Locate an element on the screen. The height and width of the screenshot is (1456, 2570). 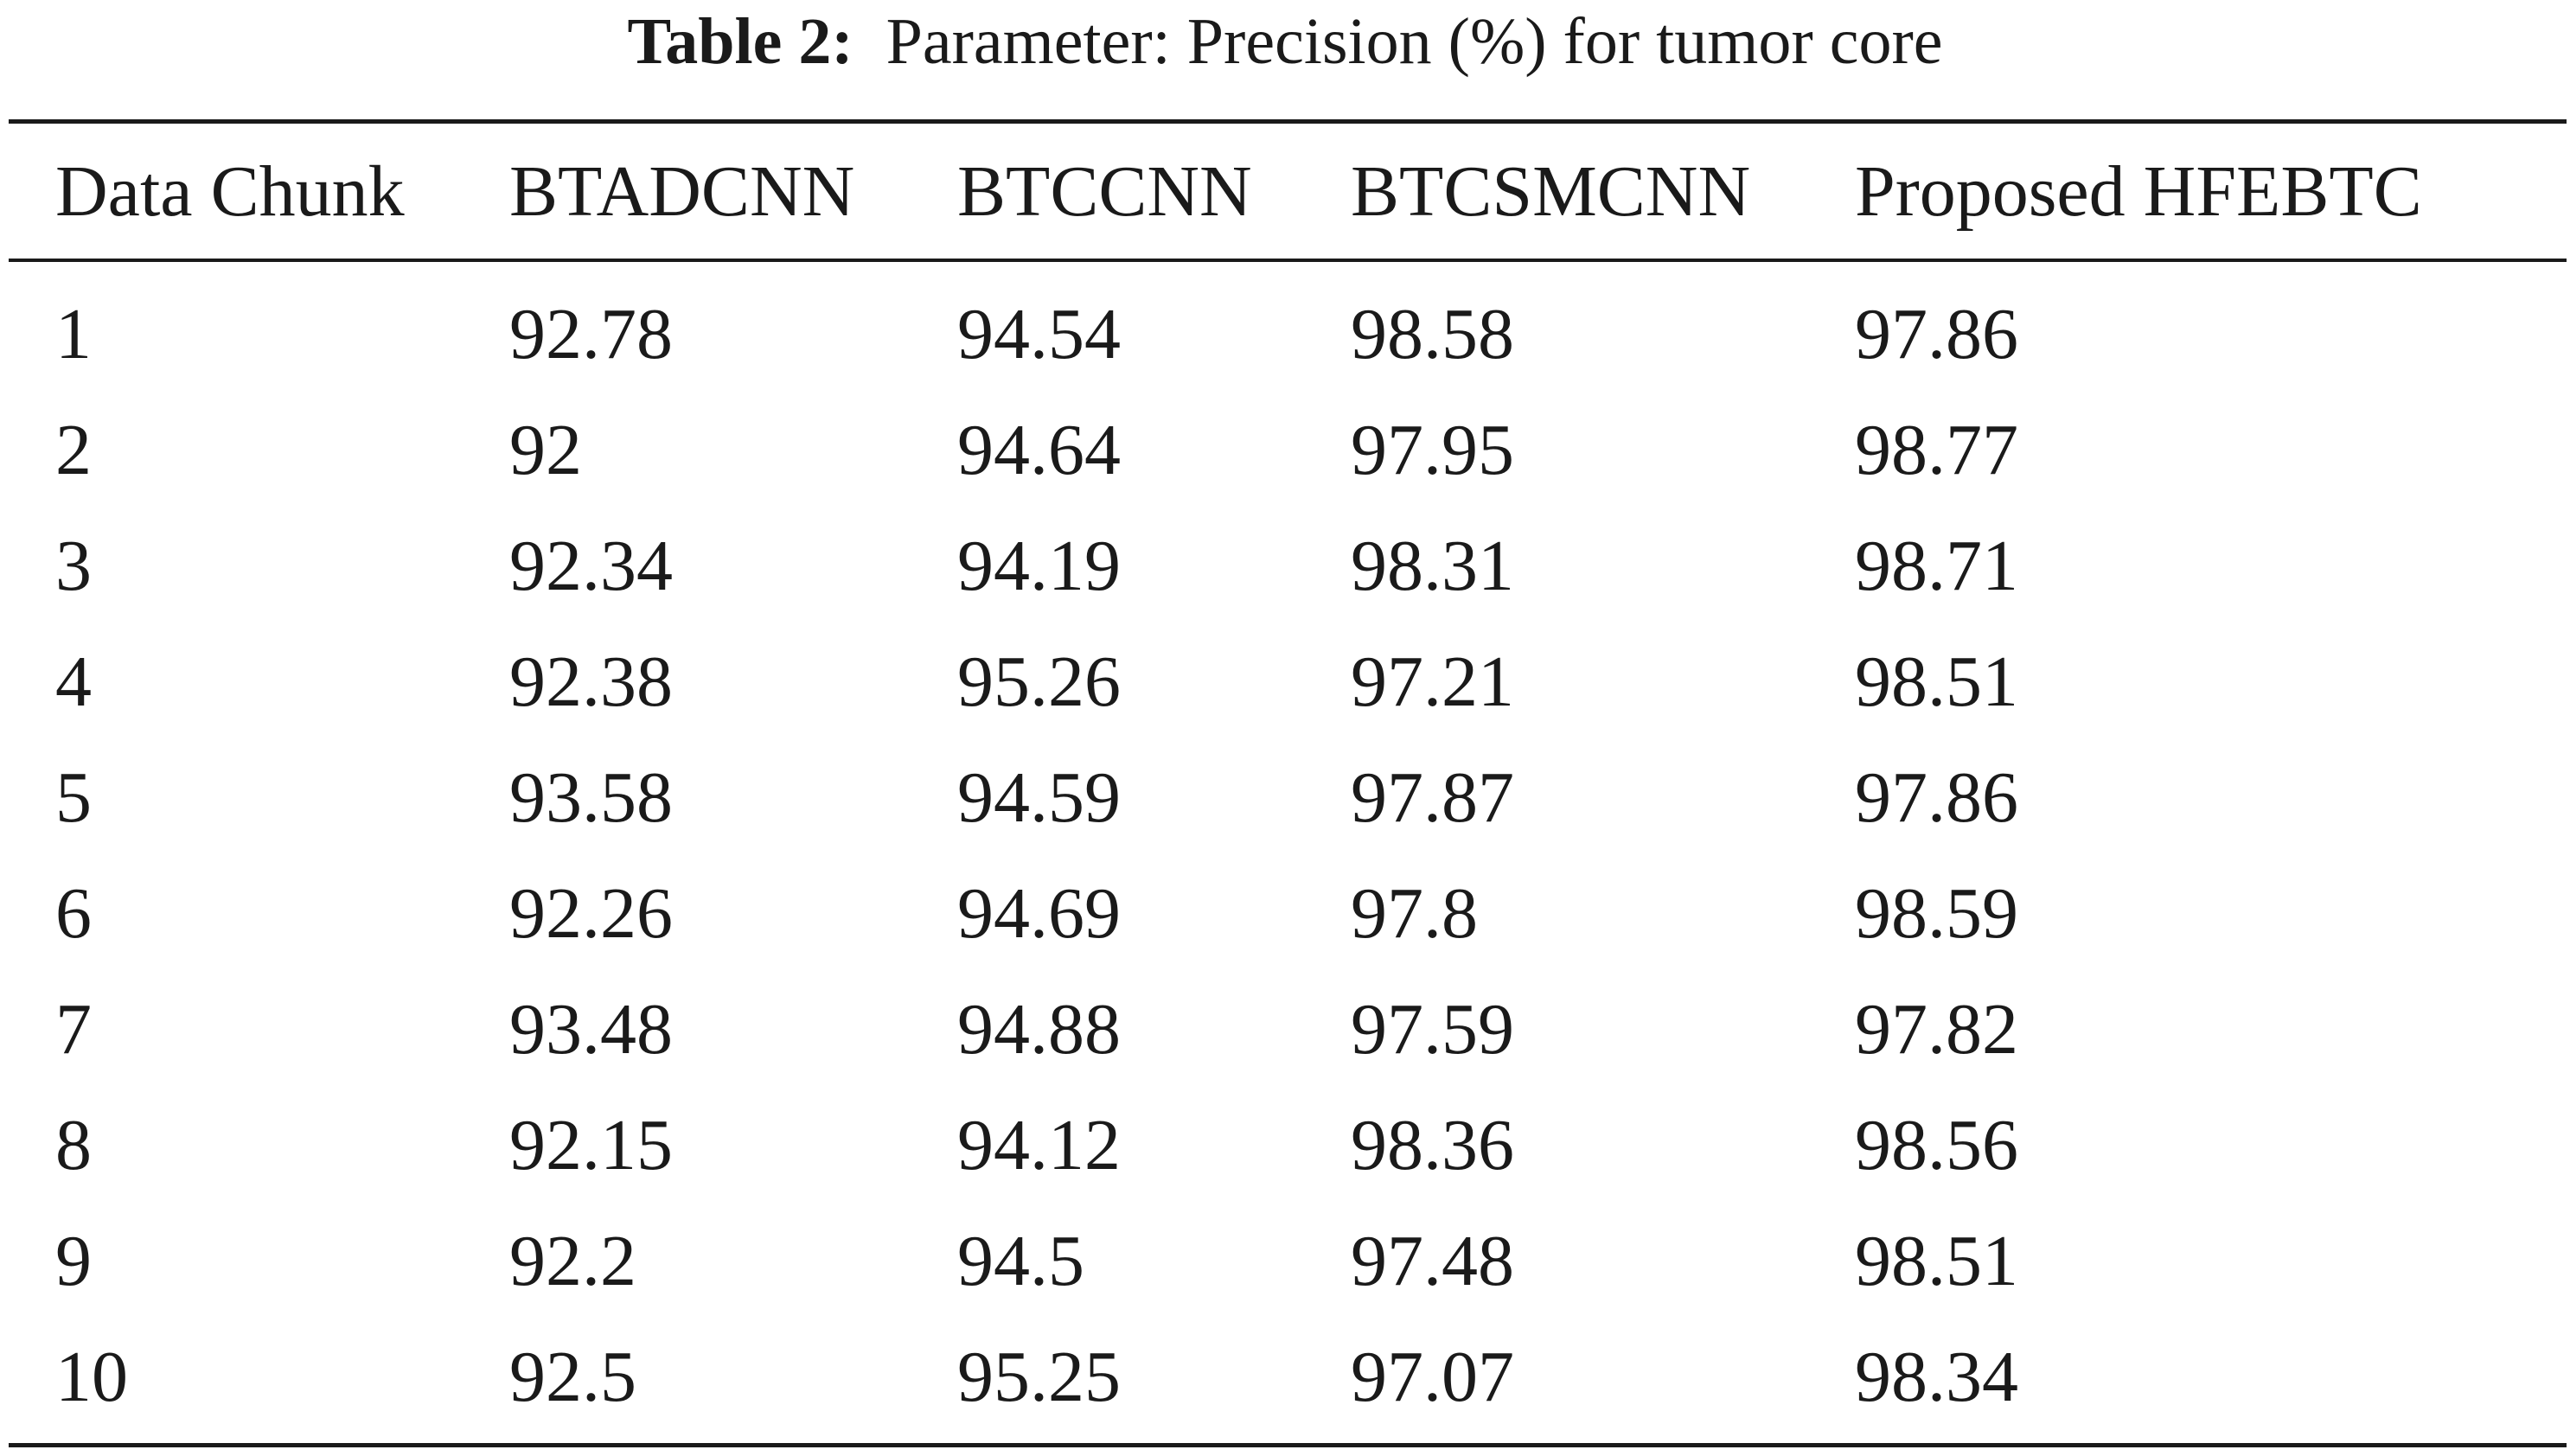
table-cell-btcsmcnn: 97.8 is located at coordinates (1414, 914).